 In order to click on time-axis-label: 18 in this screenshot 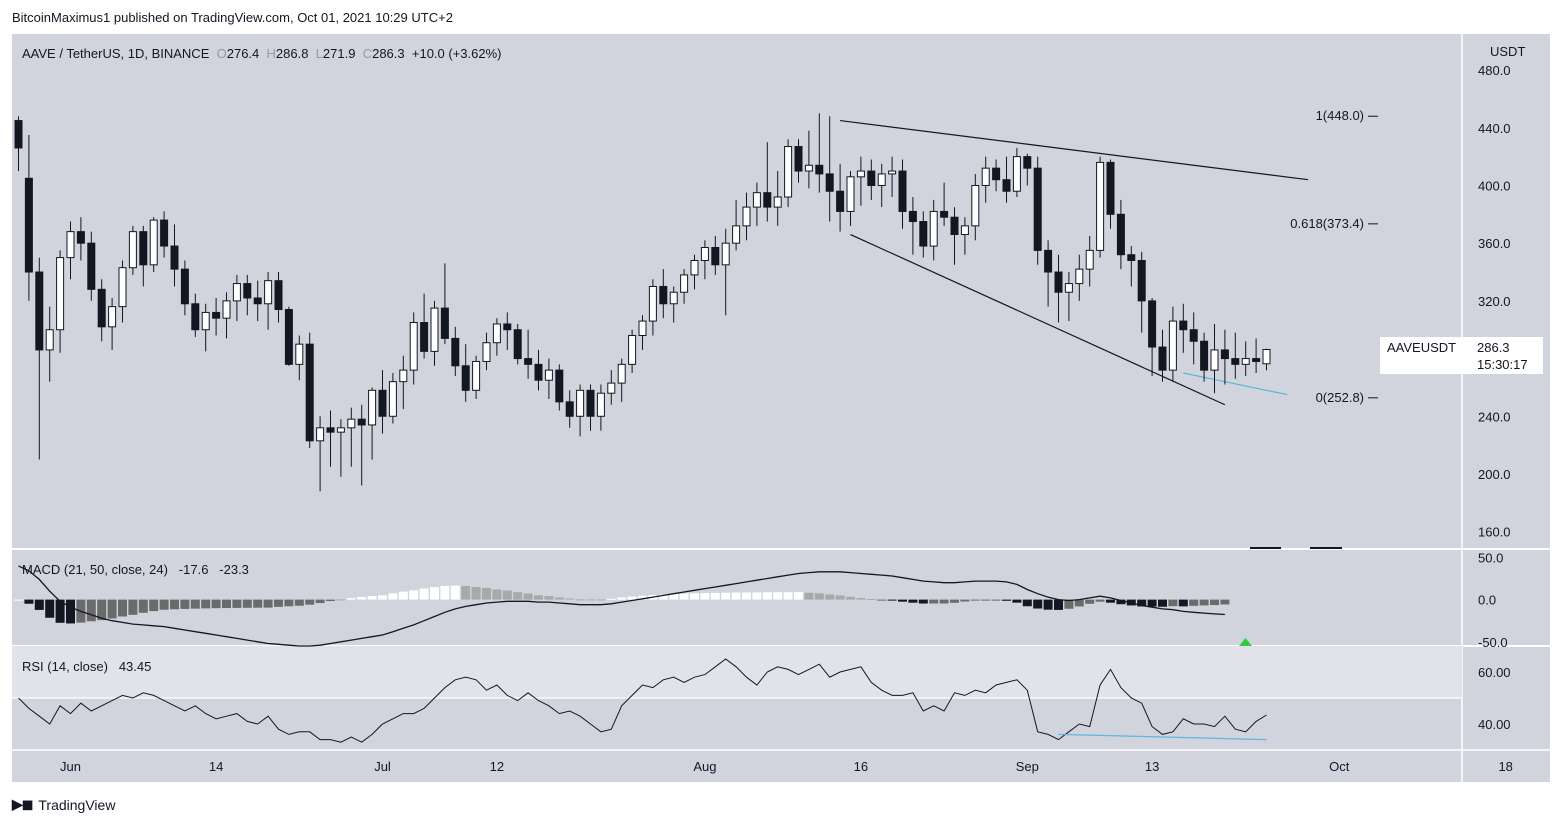, I will do `click(1505, 766)`.